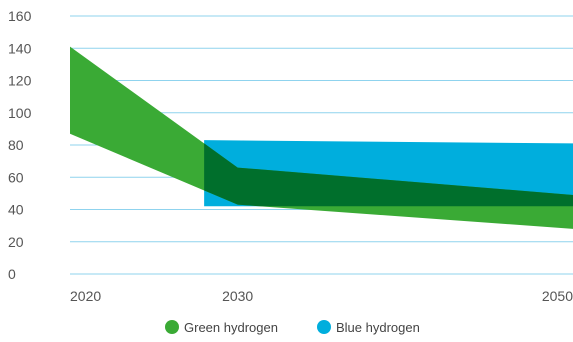 The height and width of the screenshot is (342, 573). I want to click on x-axis-ticks: 2020 2030 2050, so click(321, 296).